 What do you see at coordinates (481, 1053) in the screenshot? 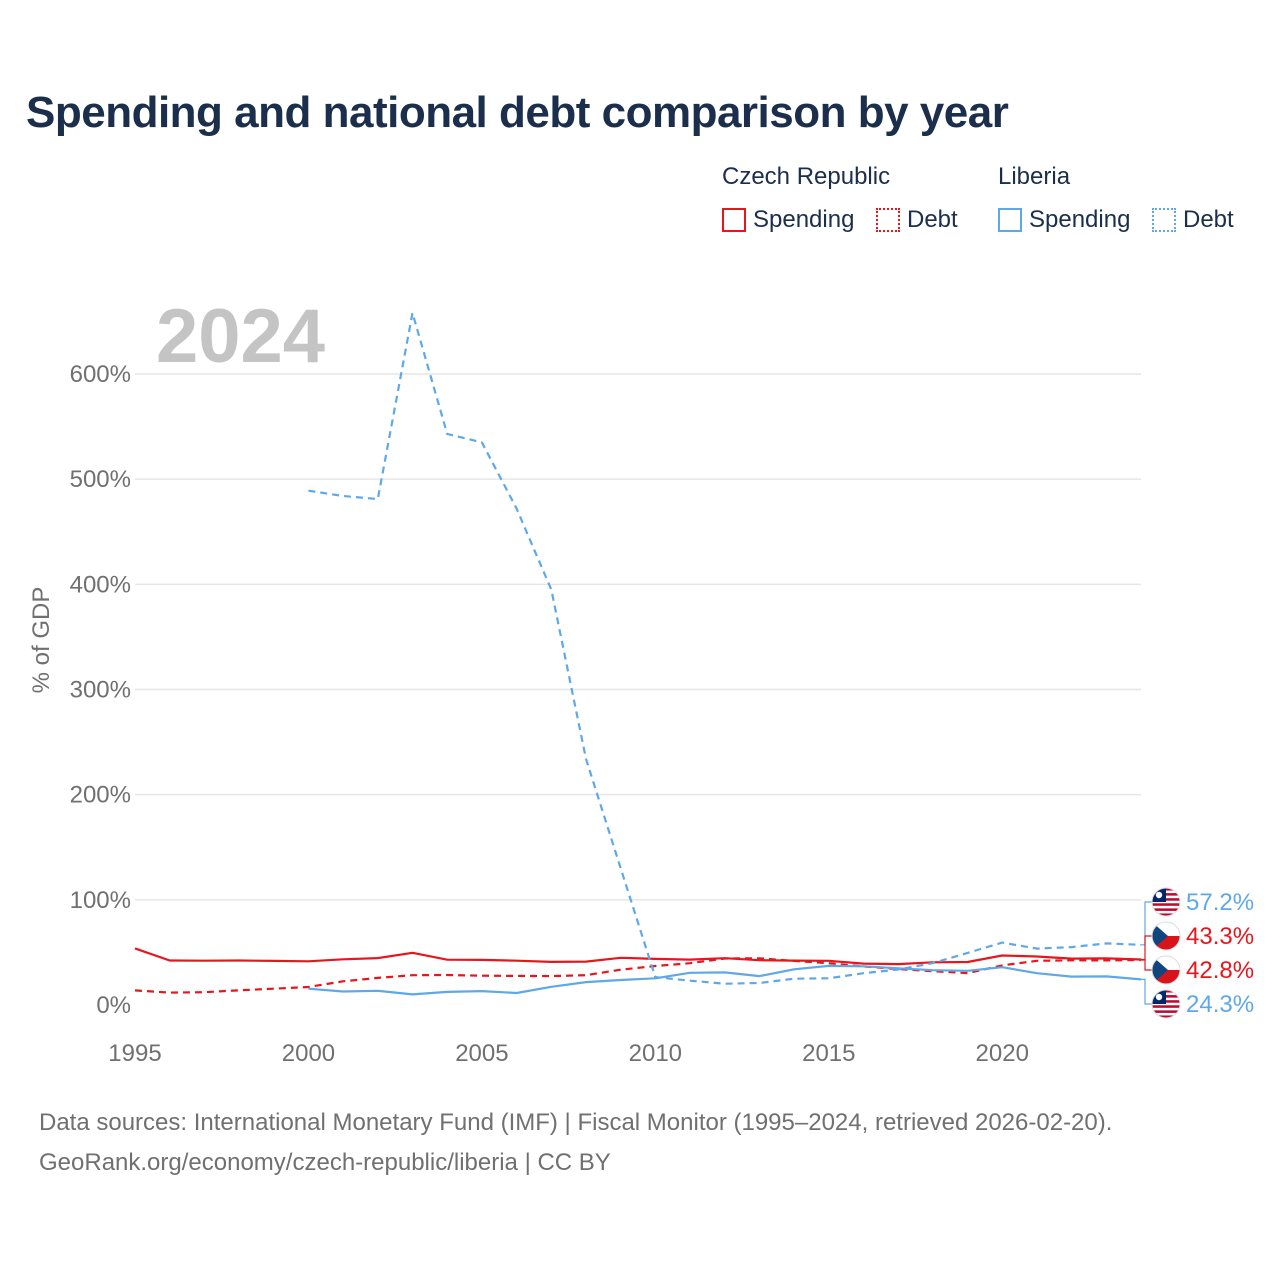
I see `x-tick-label: 2005` at bounding box center [481, 1053].